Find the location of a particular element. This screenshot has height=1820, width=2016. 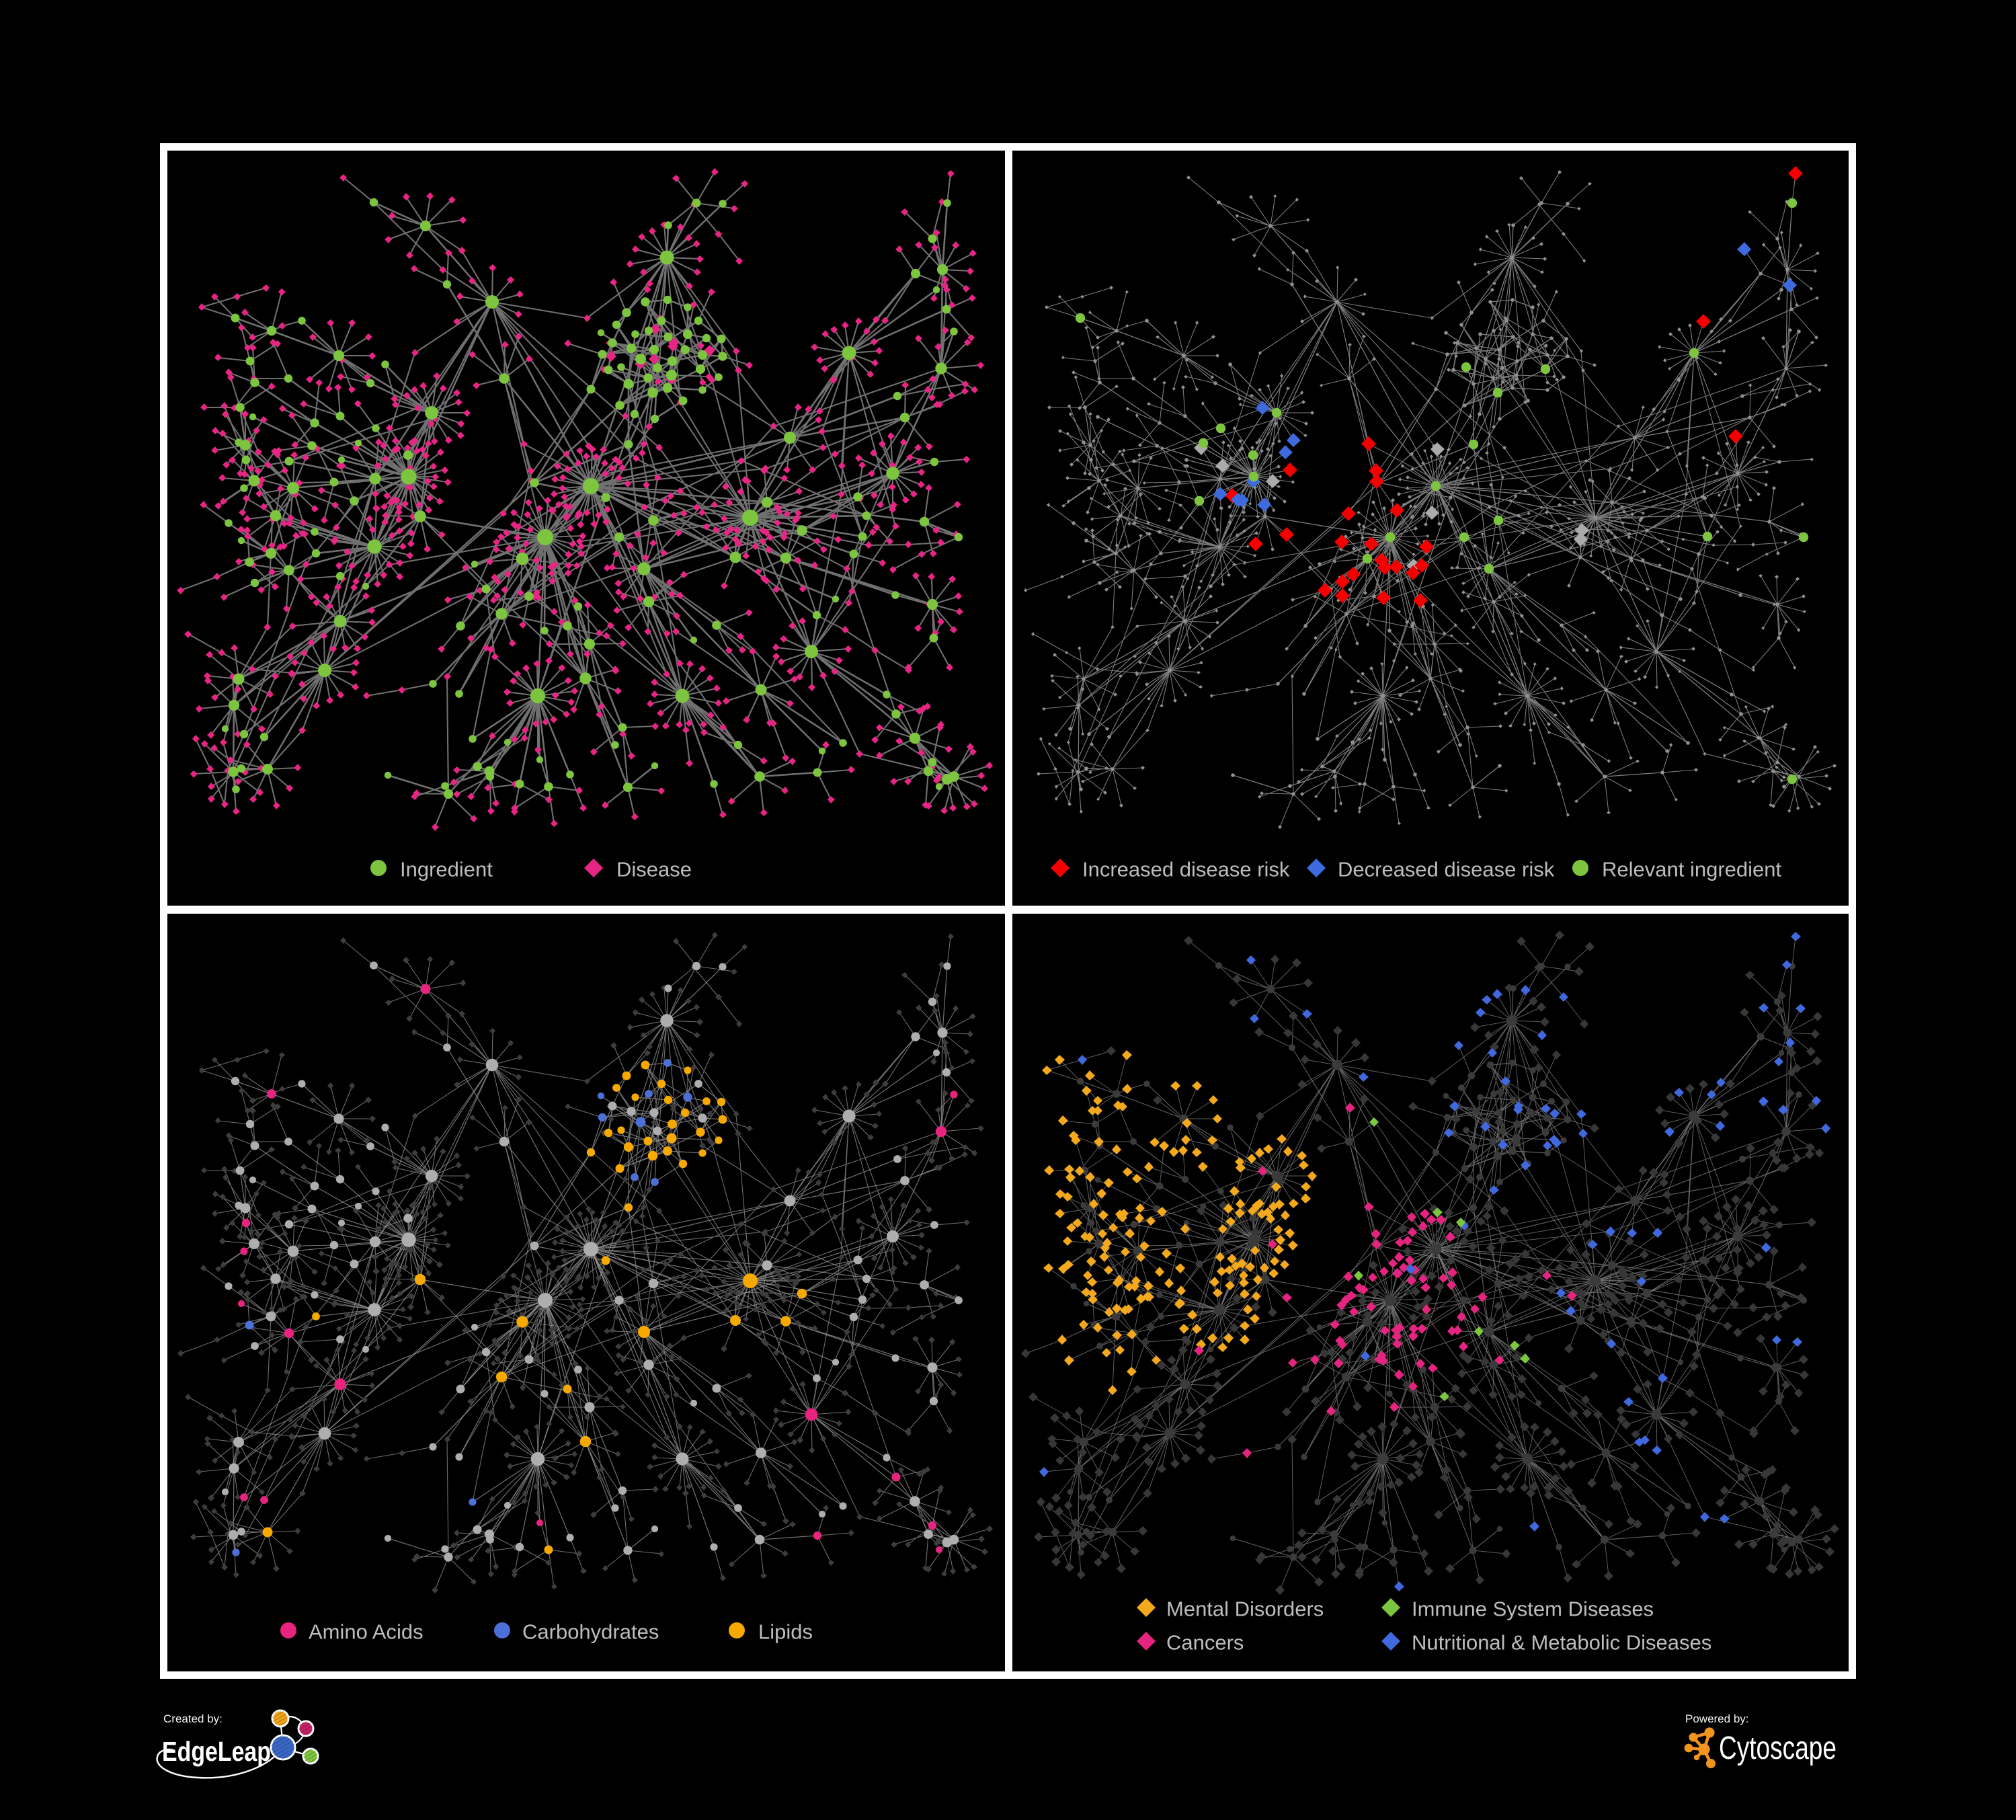

svg-text: Ingredient is located at coordinates (446, 869).